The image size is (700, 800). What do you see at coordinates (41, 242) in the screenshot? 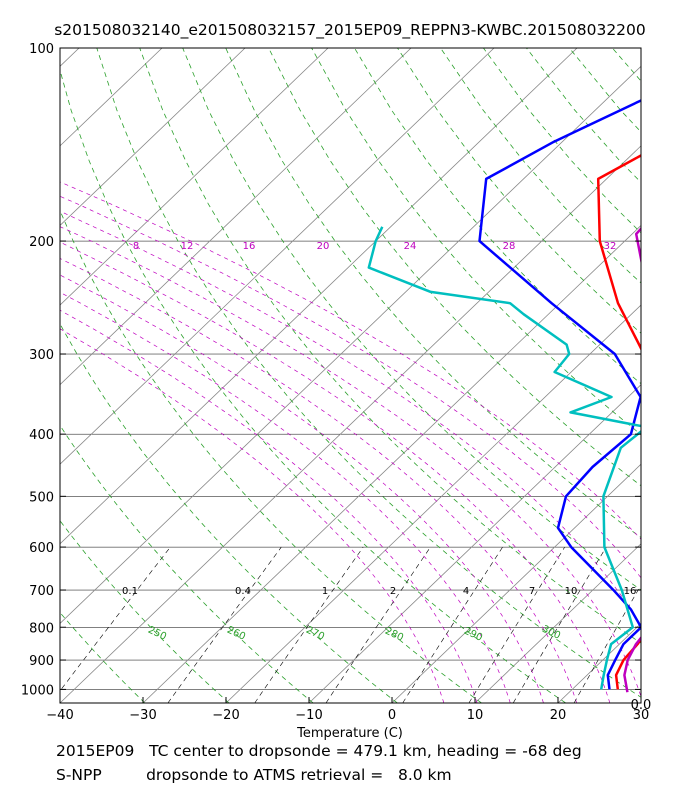
I see `y-tick-label: 200` at bounding box center [41, 242].